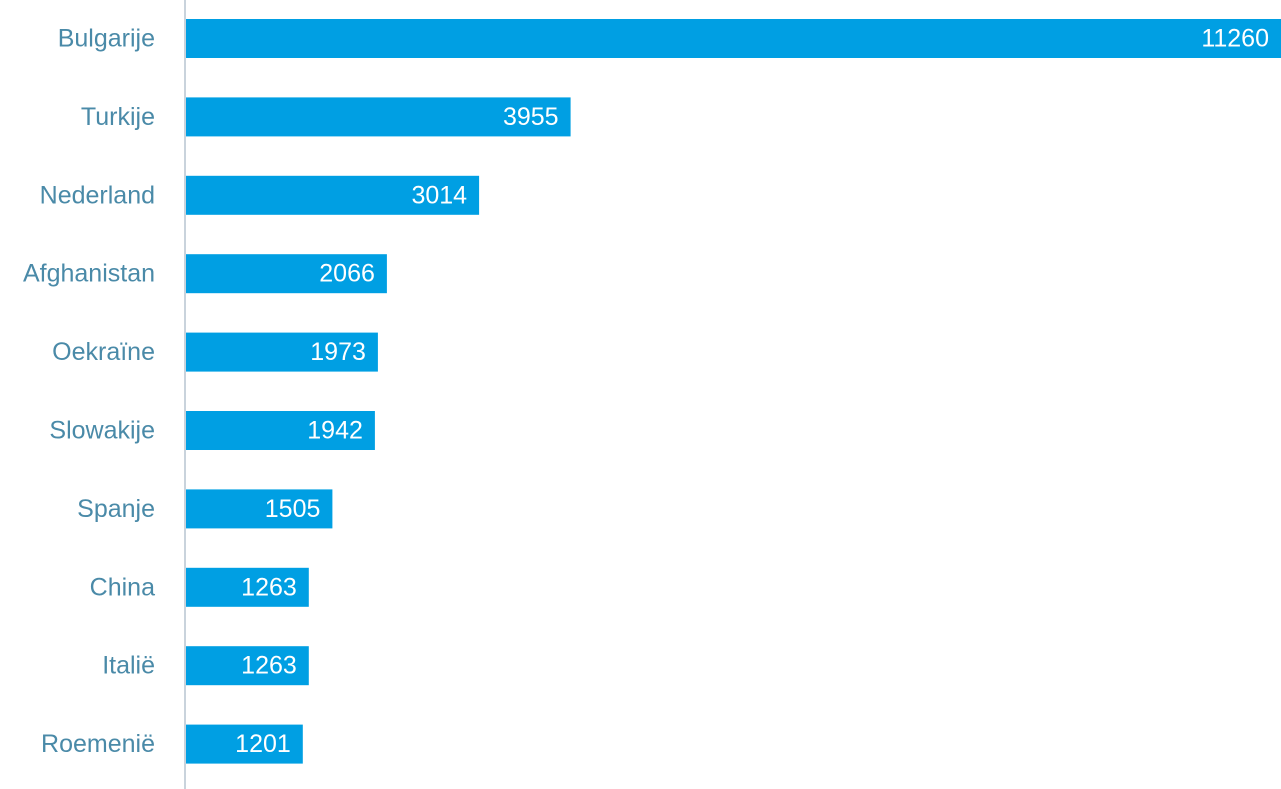 This screenshot has height=789, width=1281. Describe the element at coordinates (103, 352) in the screenshot. I see `category-label: Oekraïne` at that location.